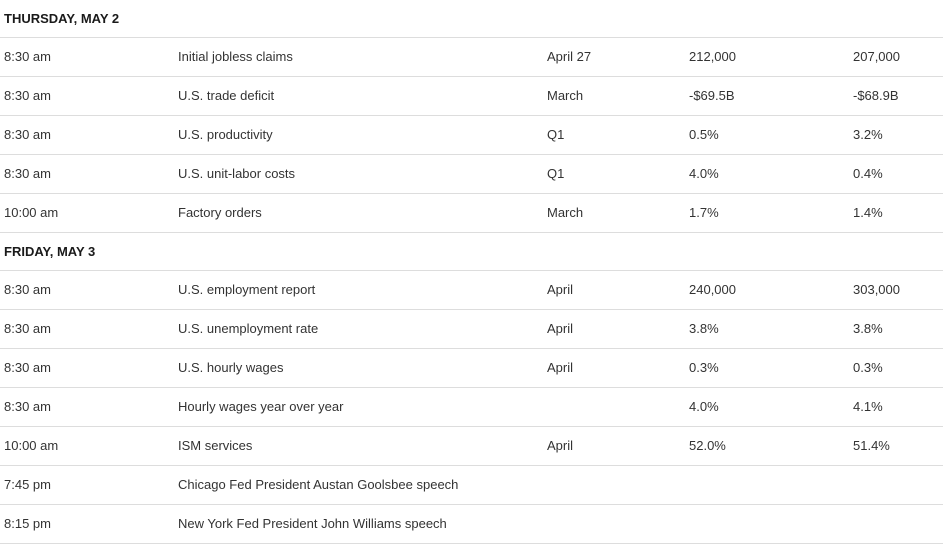  Describe the element at coordinates (471, 252) in the screenshot. I see `day-header-friday: FRIDAY, MAY 3` at that location.